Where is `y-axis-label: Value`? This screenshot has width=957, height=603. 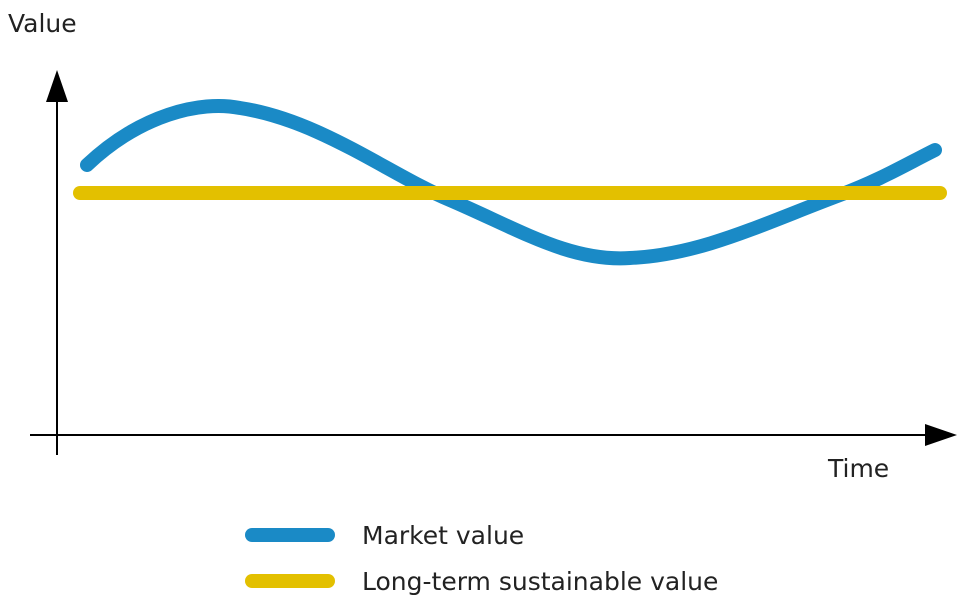 y-axis-label: Value is located at coordinates (42, 23).